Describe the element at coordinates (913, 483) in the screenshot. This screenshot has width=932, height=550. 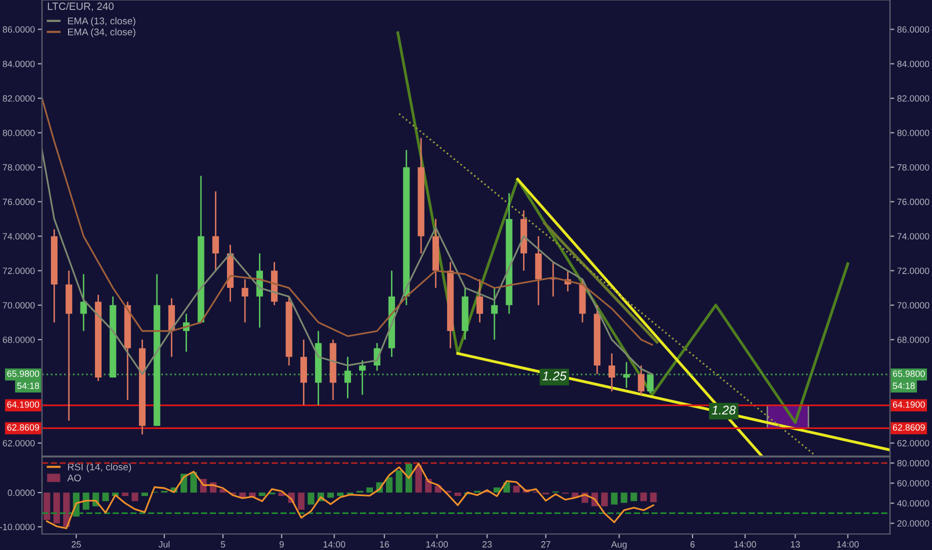
I see `y2-tick-label: 60.0000` at that location.